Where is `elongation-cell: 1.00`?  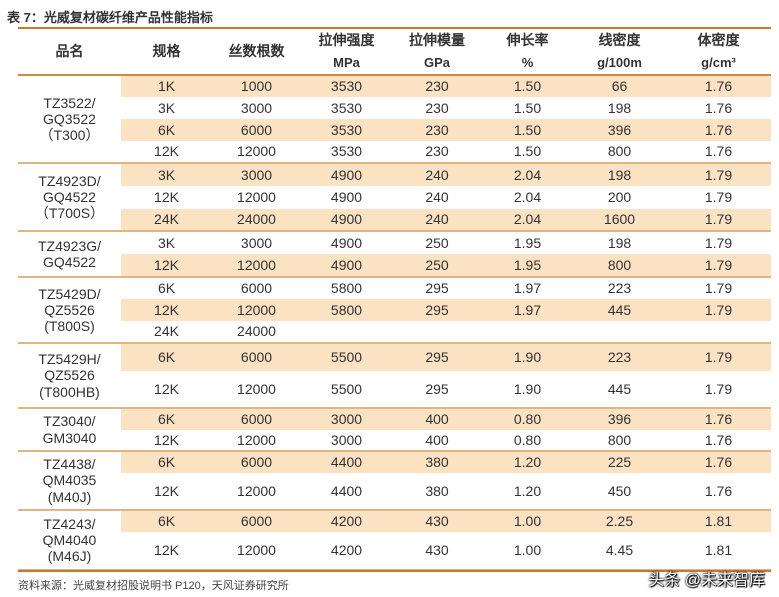 elongation-cell: 1.00 is located at coordinates (527, 551).